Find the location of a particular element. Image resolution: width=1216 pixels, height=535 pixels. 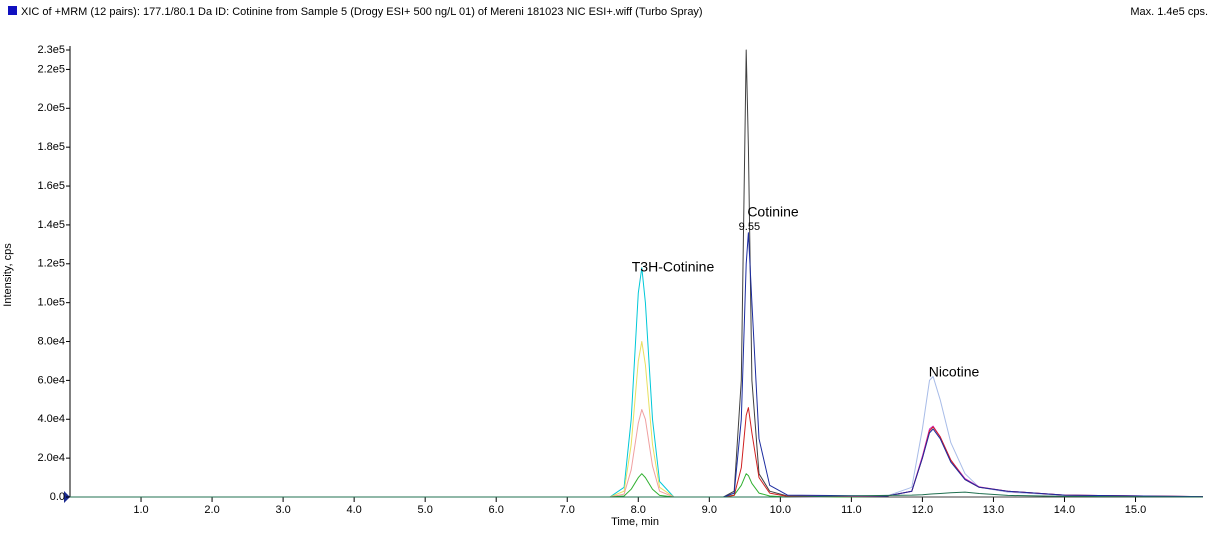

y-tick-label: 0.0 is located at coordinates (57, 497).